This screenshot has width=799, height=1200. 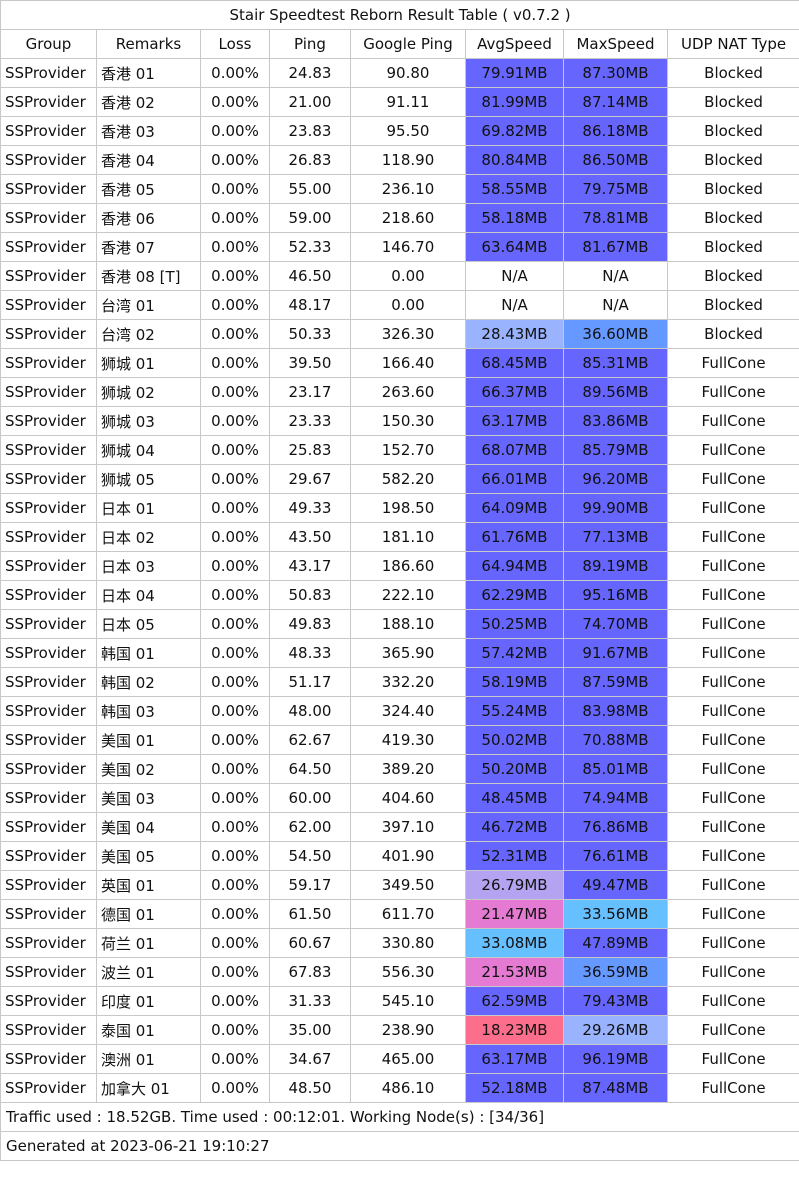 I want to click on cell-avg-speed: 64.09MB, so click(x=514, y=508).